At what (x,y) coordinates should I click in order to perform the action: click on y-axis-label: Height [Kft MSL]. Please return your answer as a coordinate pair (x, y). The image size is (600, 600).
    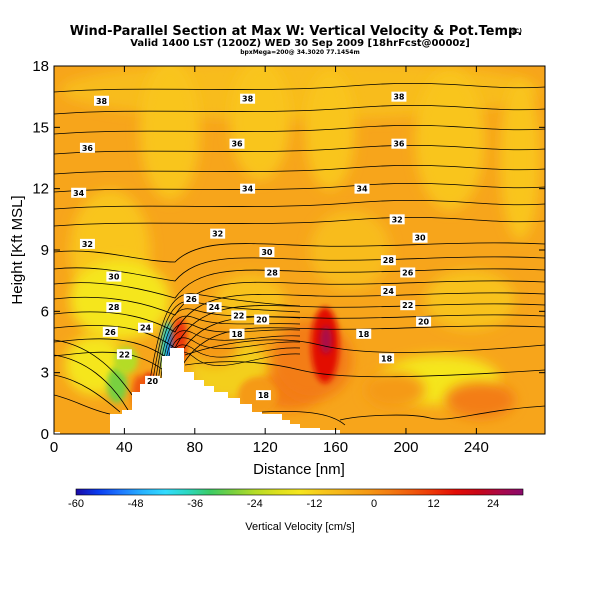
    Looking at the image, I should click on (17, 249).